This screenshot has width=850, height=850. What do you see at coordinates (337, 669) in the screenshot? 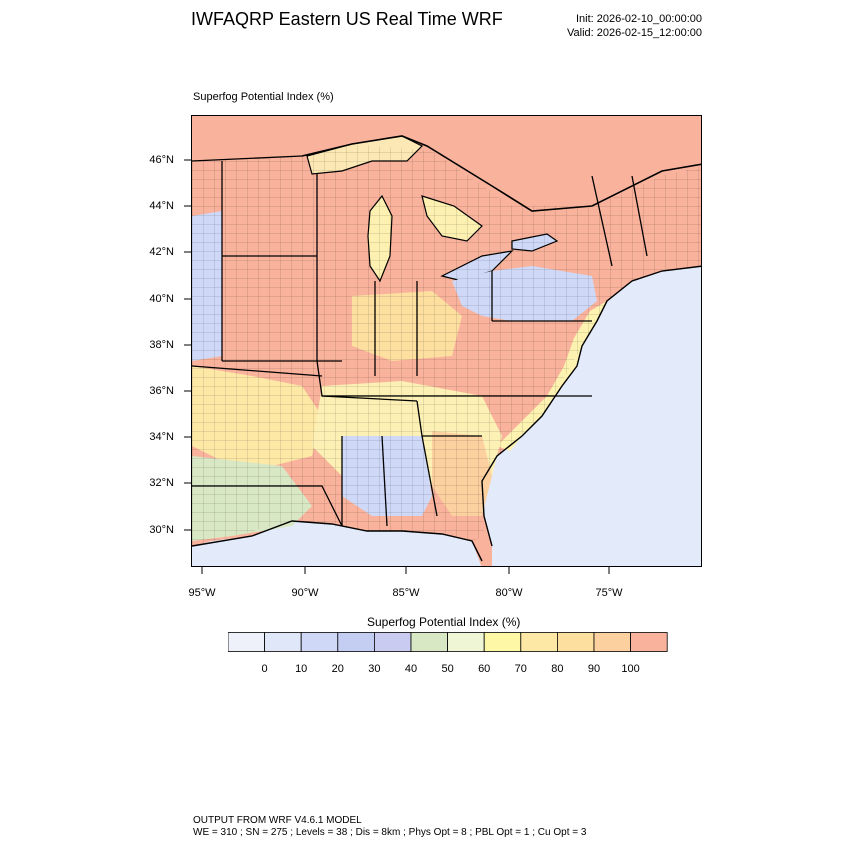
I see `colorbar-label: 20` at bounding box center [337, 669].